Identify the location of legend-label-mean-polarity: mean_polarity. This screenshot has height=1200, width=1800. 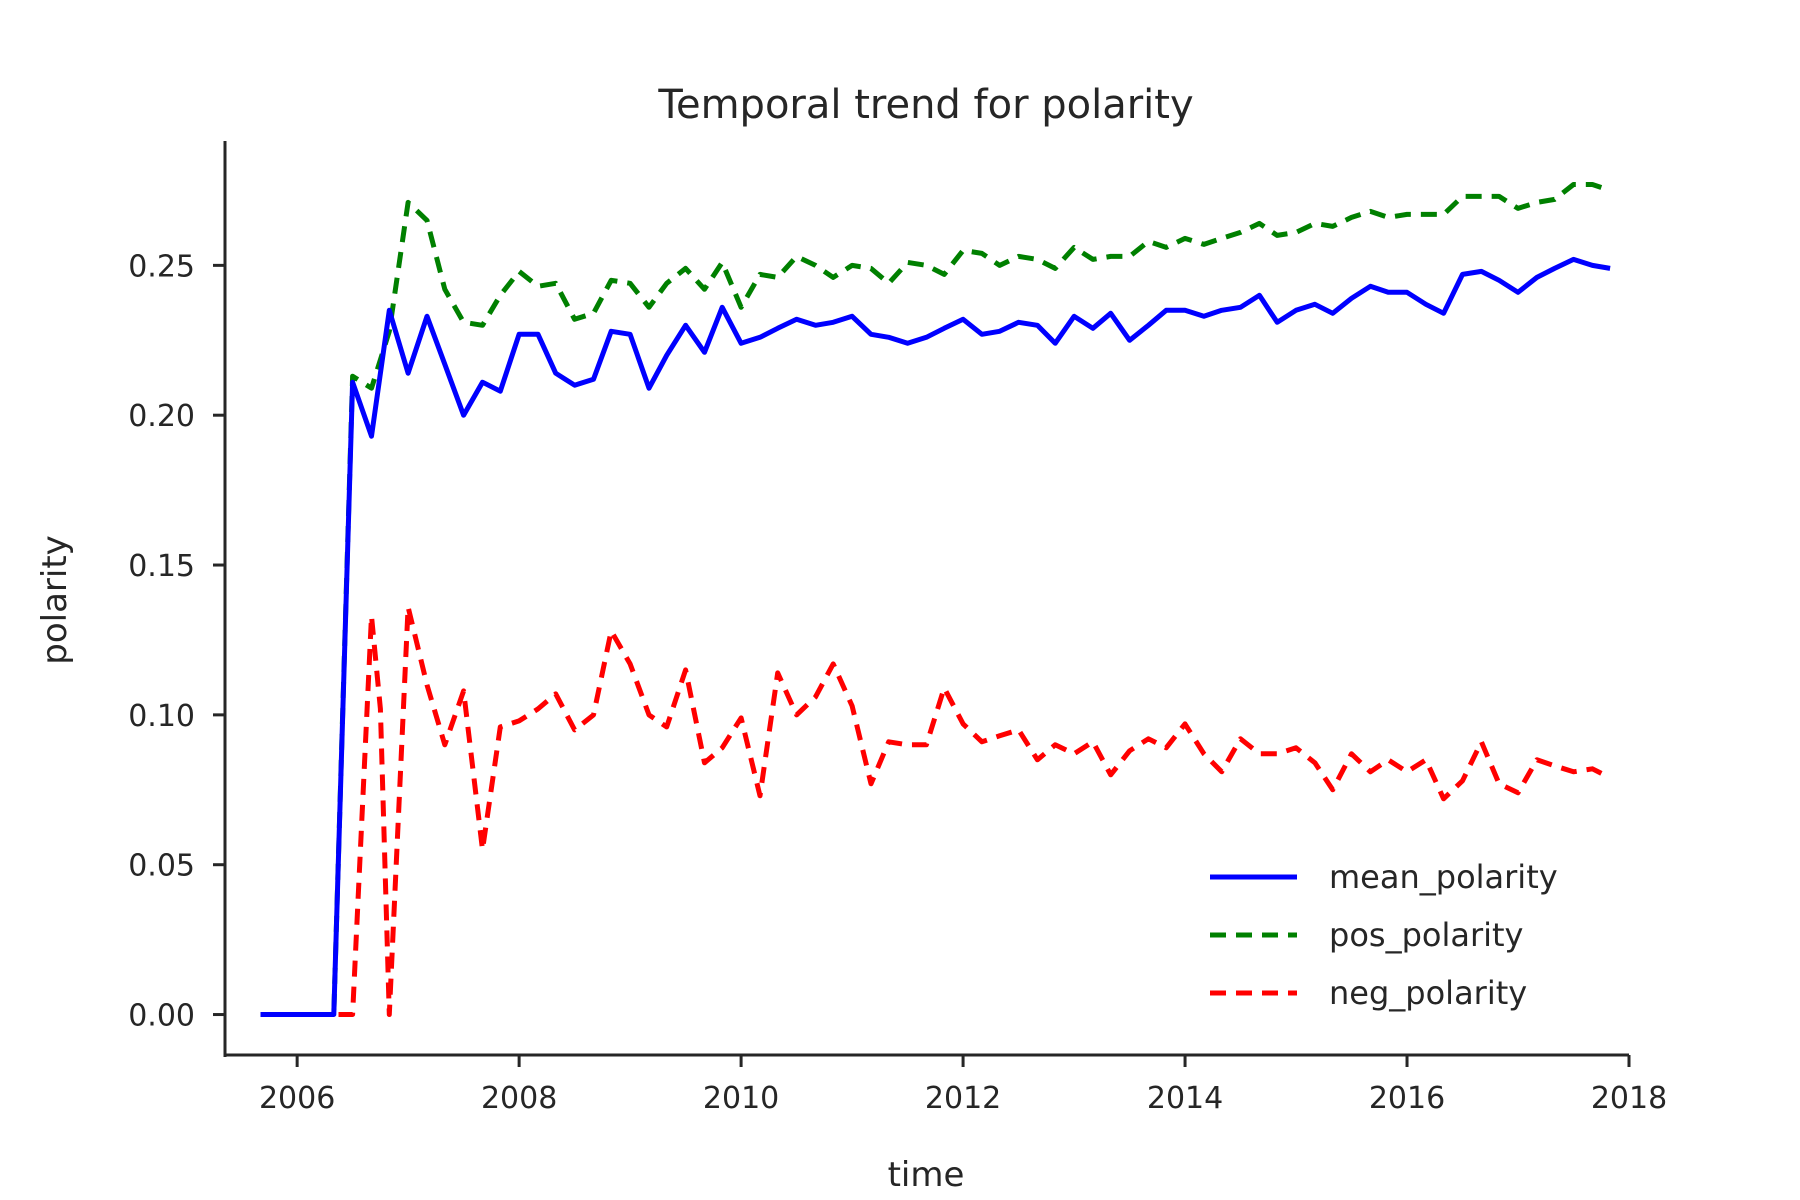
(1443, 877).